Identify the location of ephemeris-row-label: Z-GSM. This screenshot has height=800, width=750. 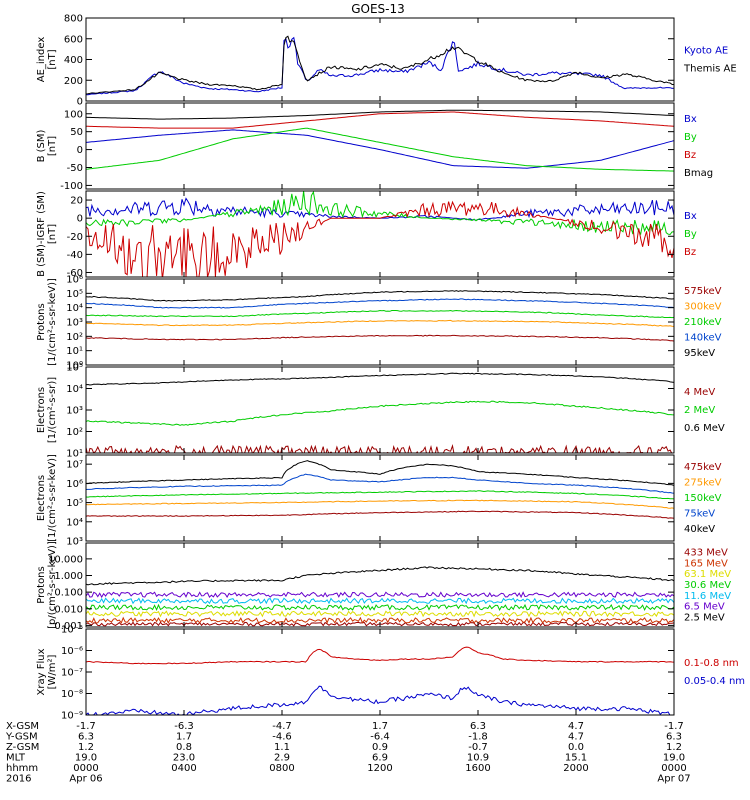
(22, 747).